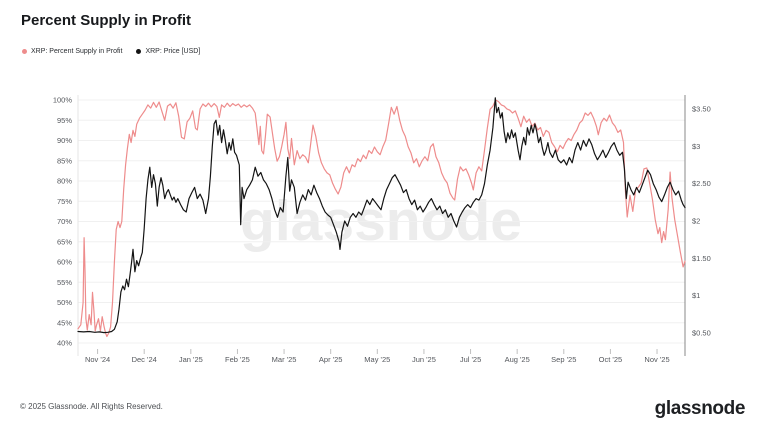  What do you see at coordinates (563, 359) in the screenshot?
I see `x-axis-label: Sep '25` at bounding box center [563, 359].